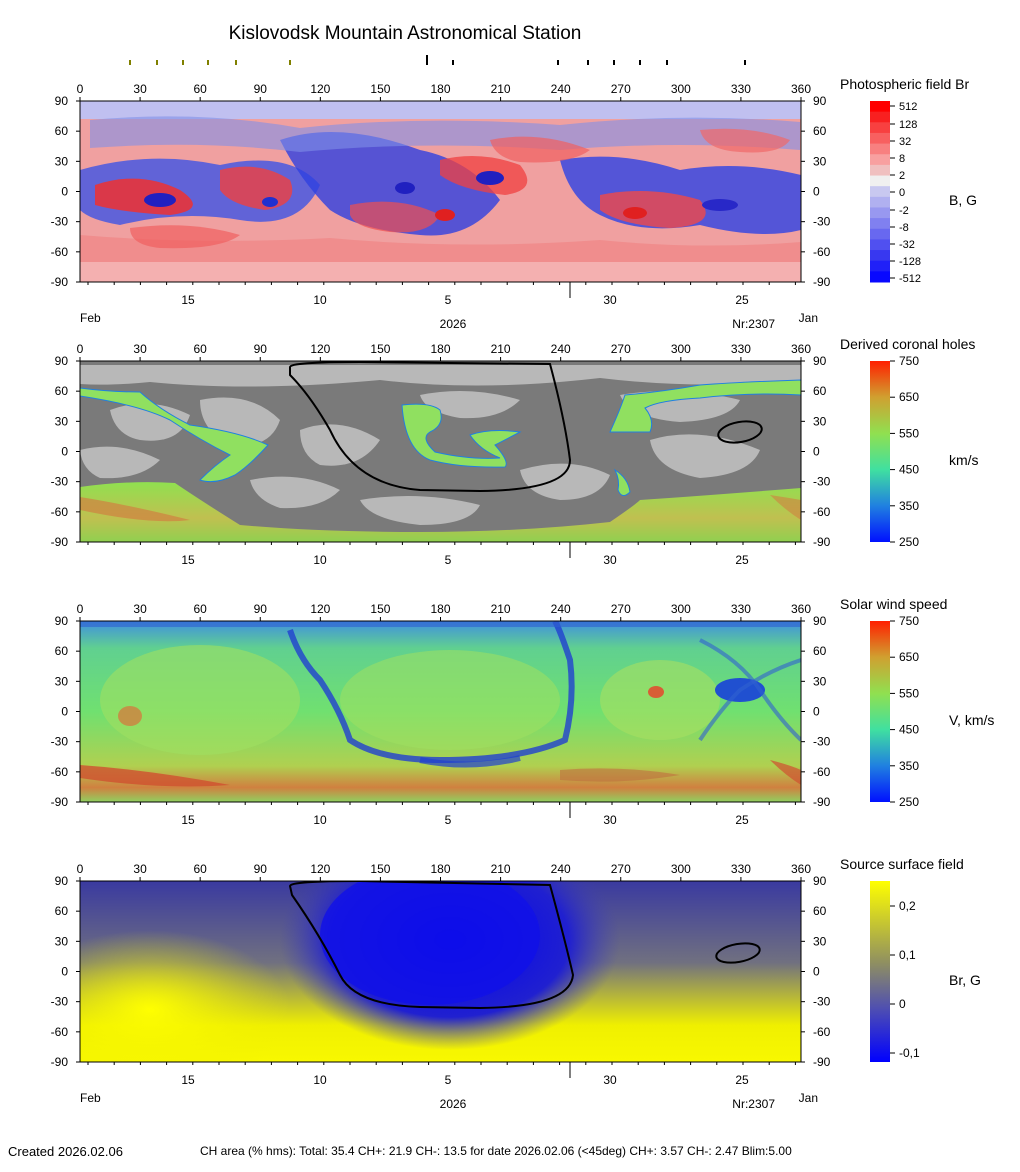 The width and height of the screenshot is (1020, 1172). What do you see at coordinates (440, 711) in the screenshot?
I see `solar-wind-map` at bounding box center [440, 711].